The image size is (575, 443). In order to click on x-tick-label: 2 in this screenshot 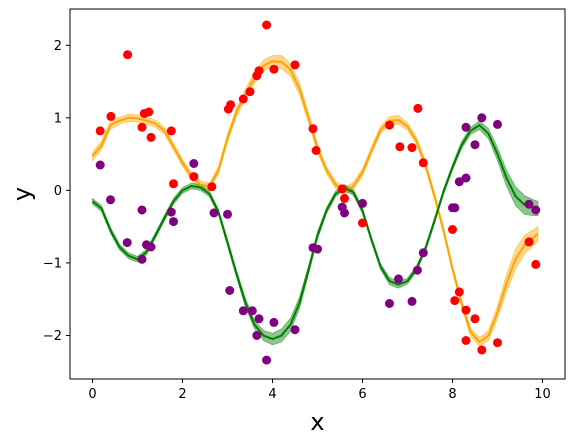, I will do `click(182, 394)`.